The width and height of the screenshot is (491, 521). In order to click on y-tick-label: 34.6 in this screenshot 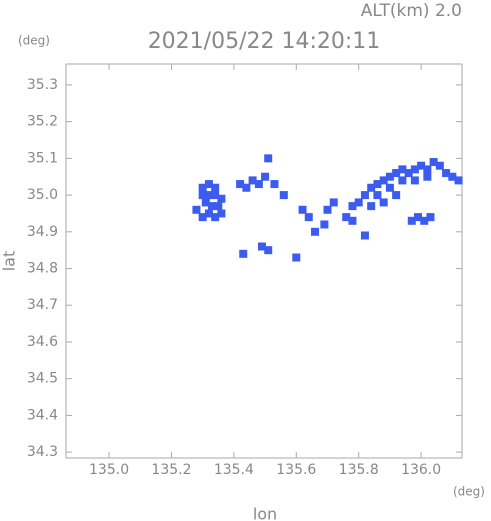, I will do `click(42, 342)`.